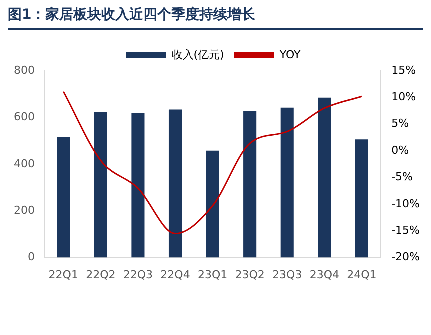 This screenshot has width=431, height=335. Describe the element at coordinates (250, 275) in the screenshot. I see `x-tick-label: 23Q2` at that location.